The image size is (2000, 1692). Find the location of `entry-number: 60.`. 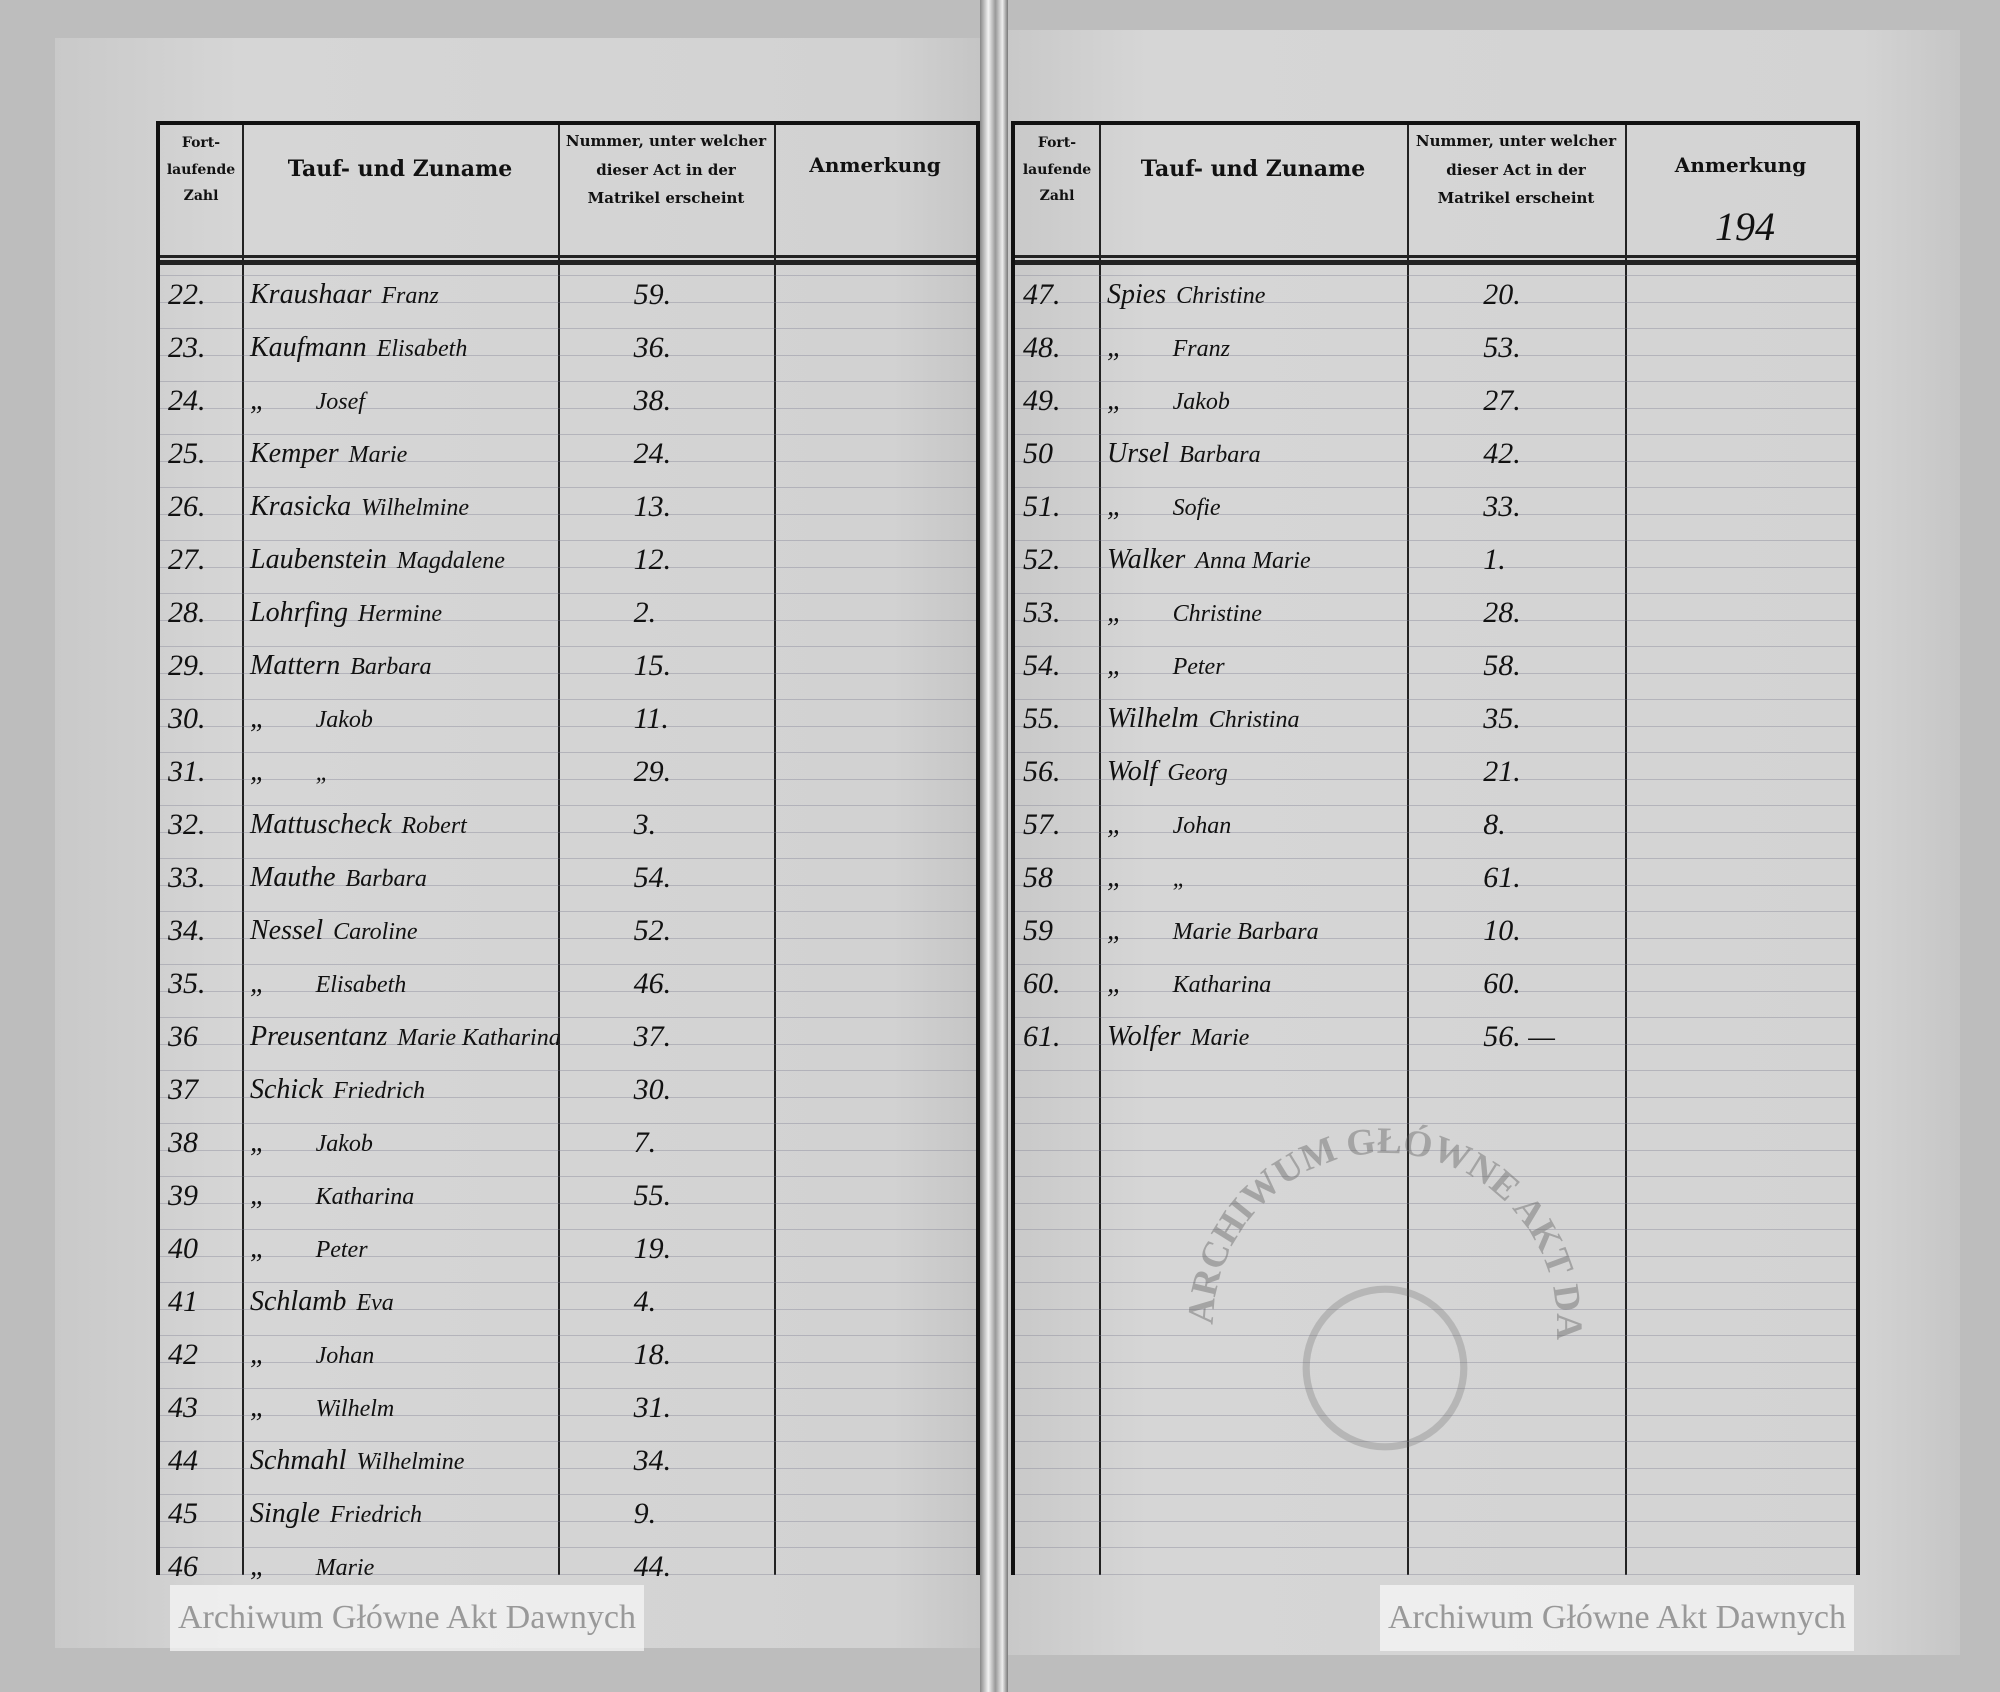

entry-number: 60. is located at coordinates (1042, 983).